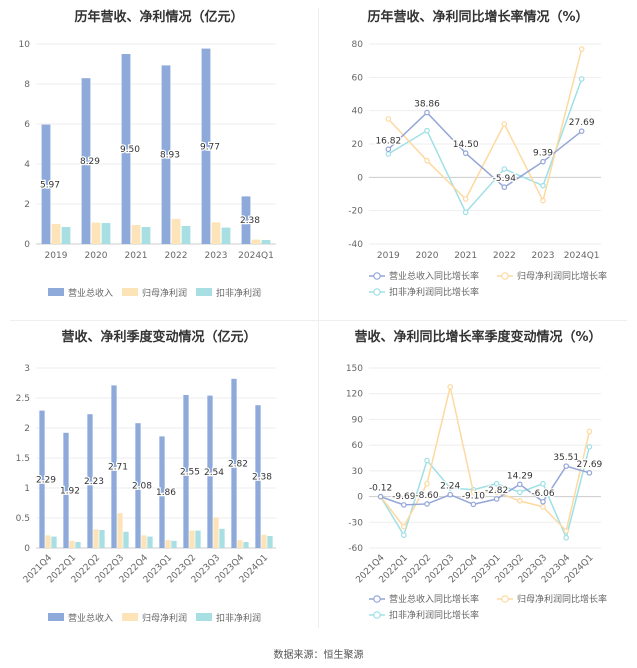 The width and height of the screenshot is (637, 668). I want to click on data-label: 9.77, so click(210, 147).